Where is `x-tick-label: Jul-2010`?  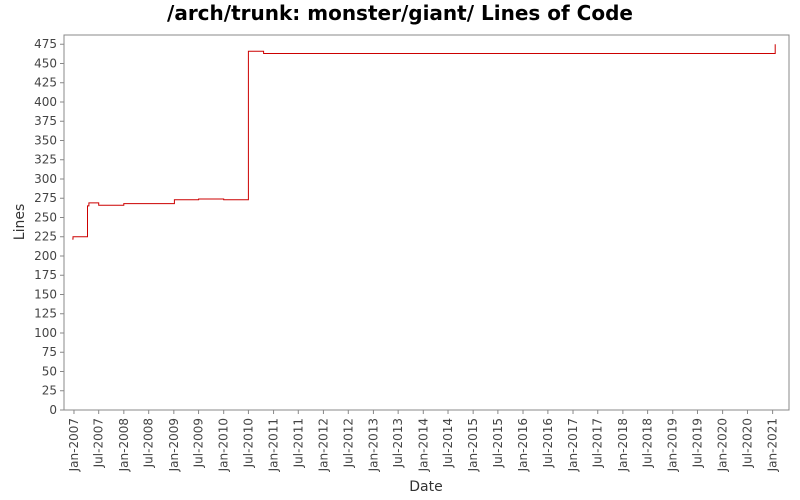 x-tick-label: Jul-2010 is located at coordinates (248, 443).